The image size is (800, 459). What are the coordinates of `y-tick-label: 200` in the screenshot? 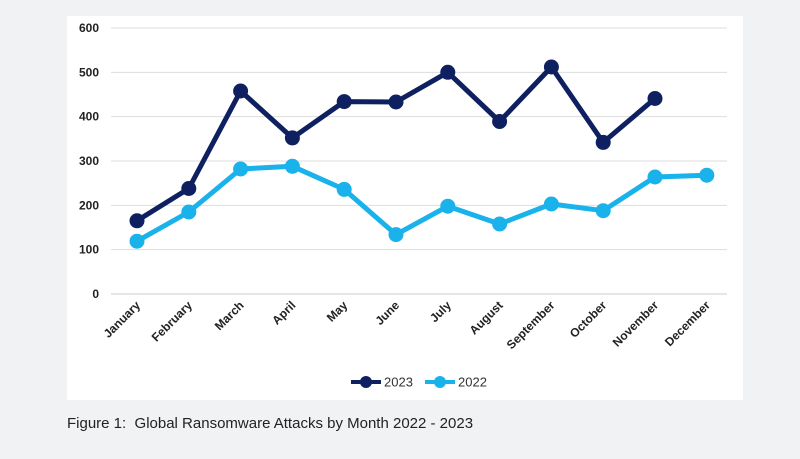 It's located at (89, 205).